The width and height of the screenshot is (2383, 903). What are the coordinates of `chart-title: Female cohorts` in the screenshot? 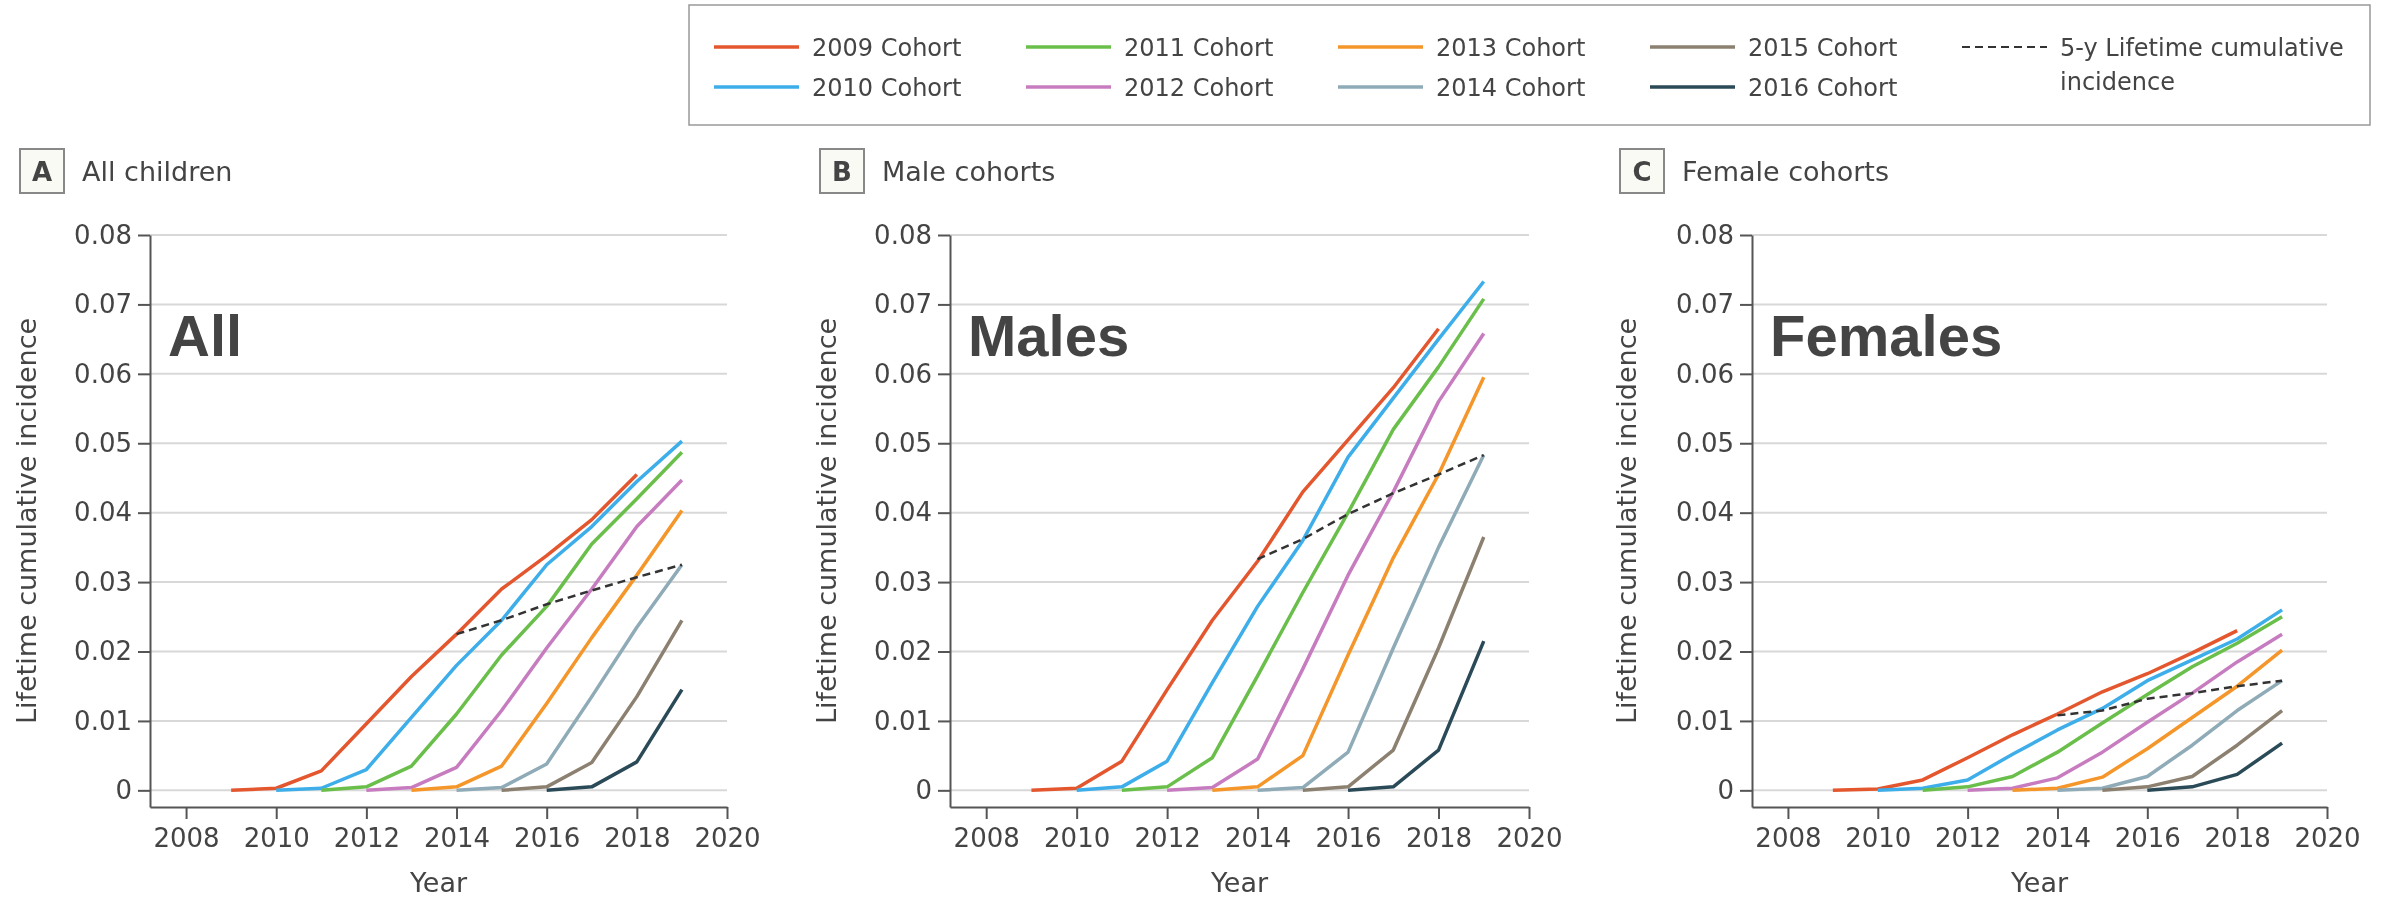 It's located at (1785, 171).